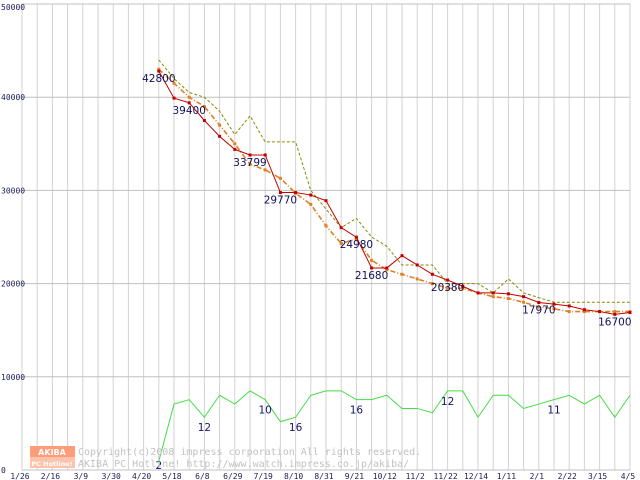  Describe the element at coordinates (13, 7) in the screenshot. I see `y-tick-label: 50000` at that location.